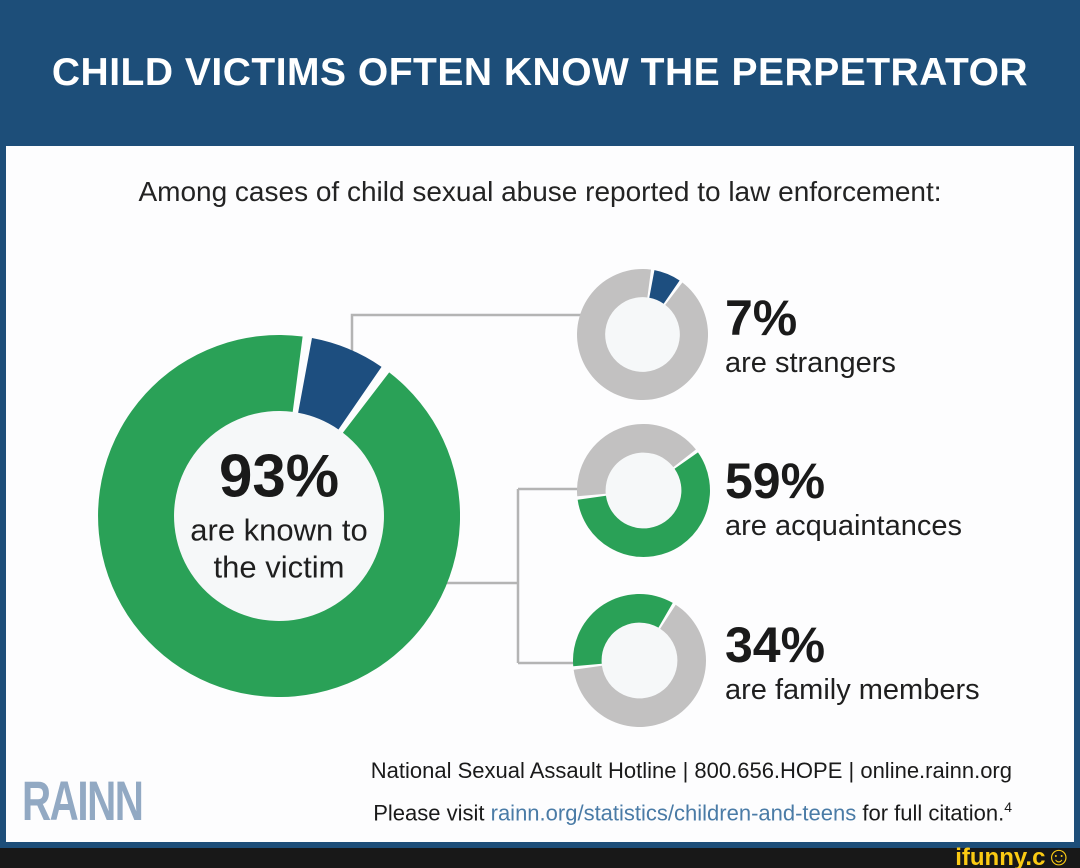 This screenshot has height=868, width=1080. What do you see at coordinates (1008, 807) in the screenshot?
I see `citation-footnote-number: 4` at bounding box center [1008, 807].